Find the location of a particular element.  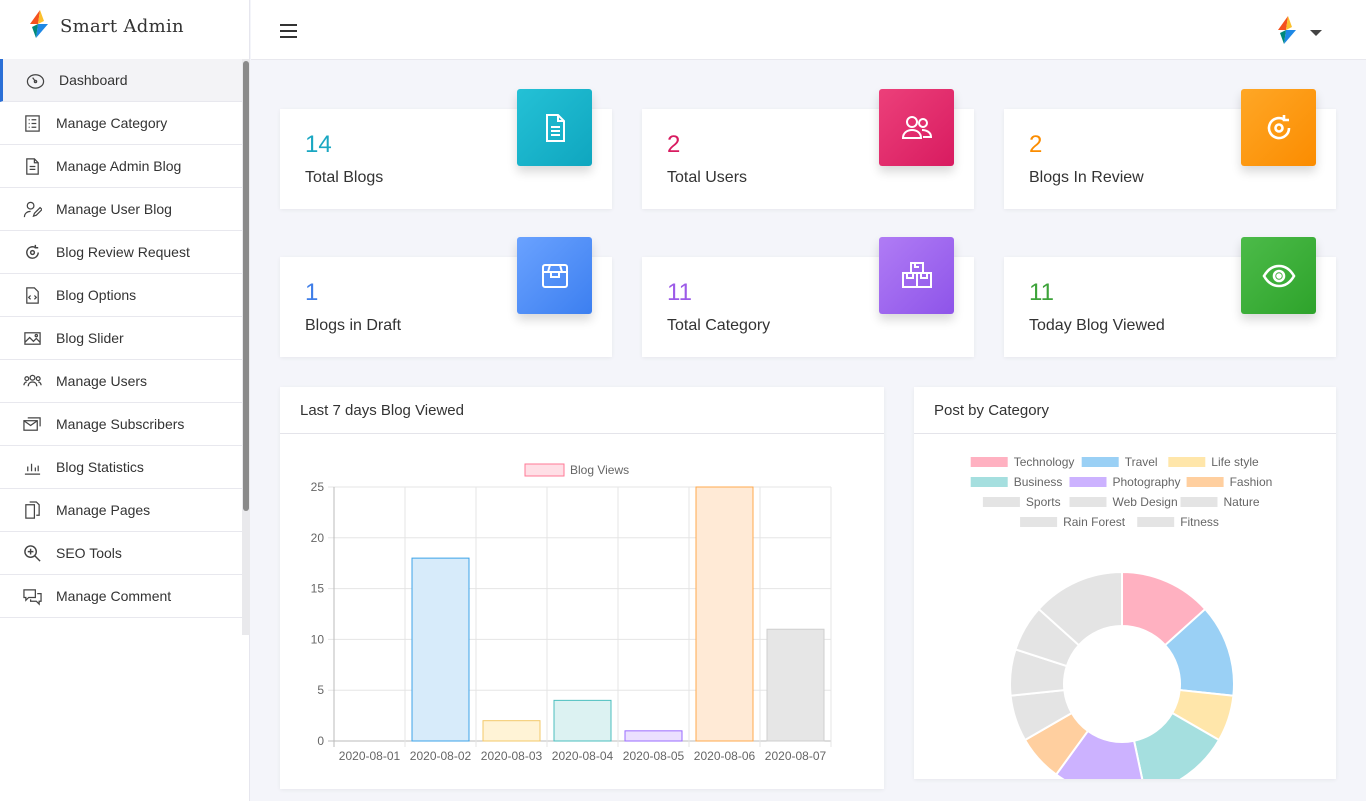

sidebar-item-manage-comment: Manage Comment is located at coordinates (121, 596).